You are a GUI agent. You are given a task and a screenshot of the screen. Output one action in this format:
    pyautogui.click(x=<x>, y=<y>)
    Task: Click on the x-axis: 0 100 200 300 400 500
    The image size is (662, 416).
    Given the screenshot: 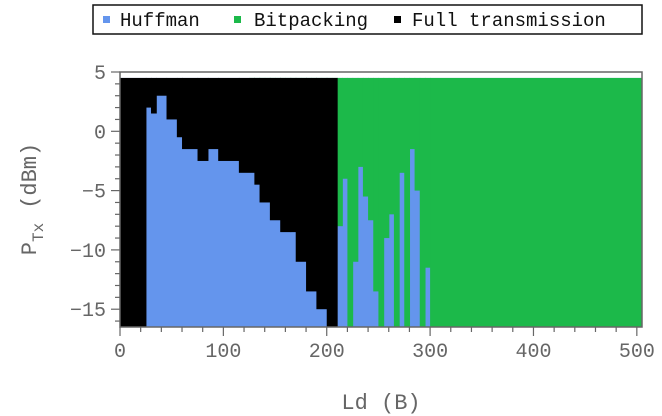 What is the action you would take?
    pyautogui.click(x=384, y=345)
    